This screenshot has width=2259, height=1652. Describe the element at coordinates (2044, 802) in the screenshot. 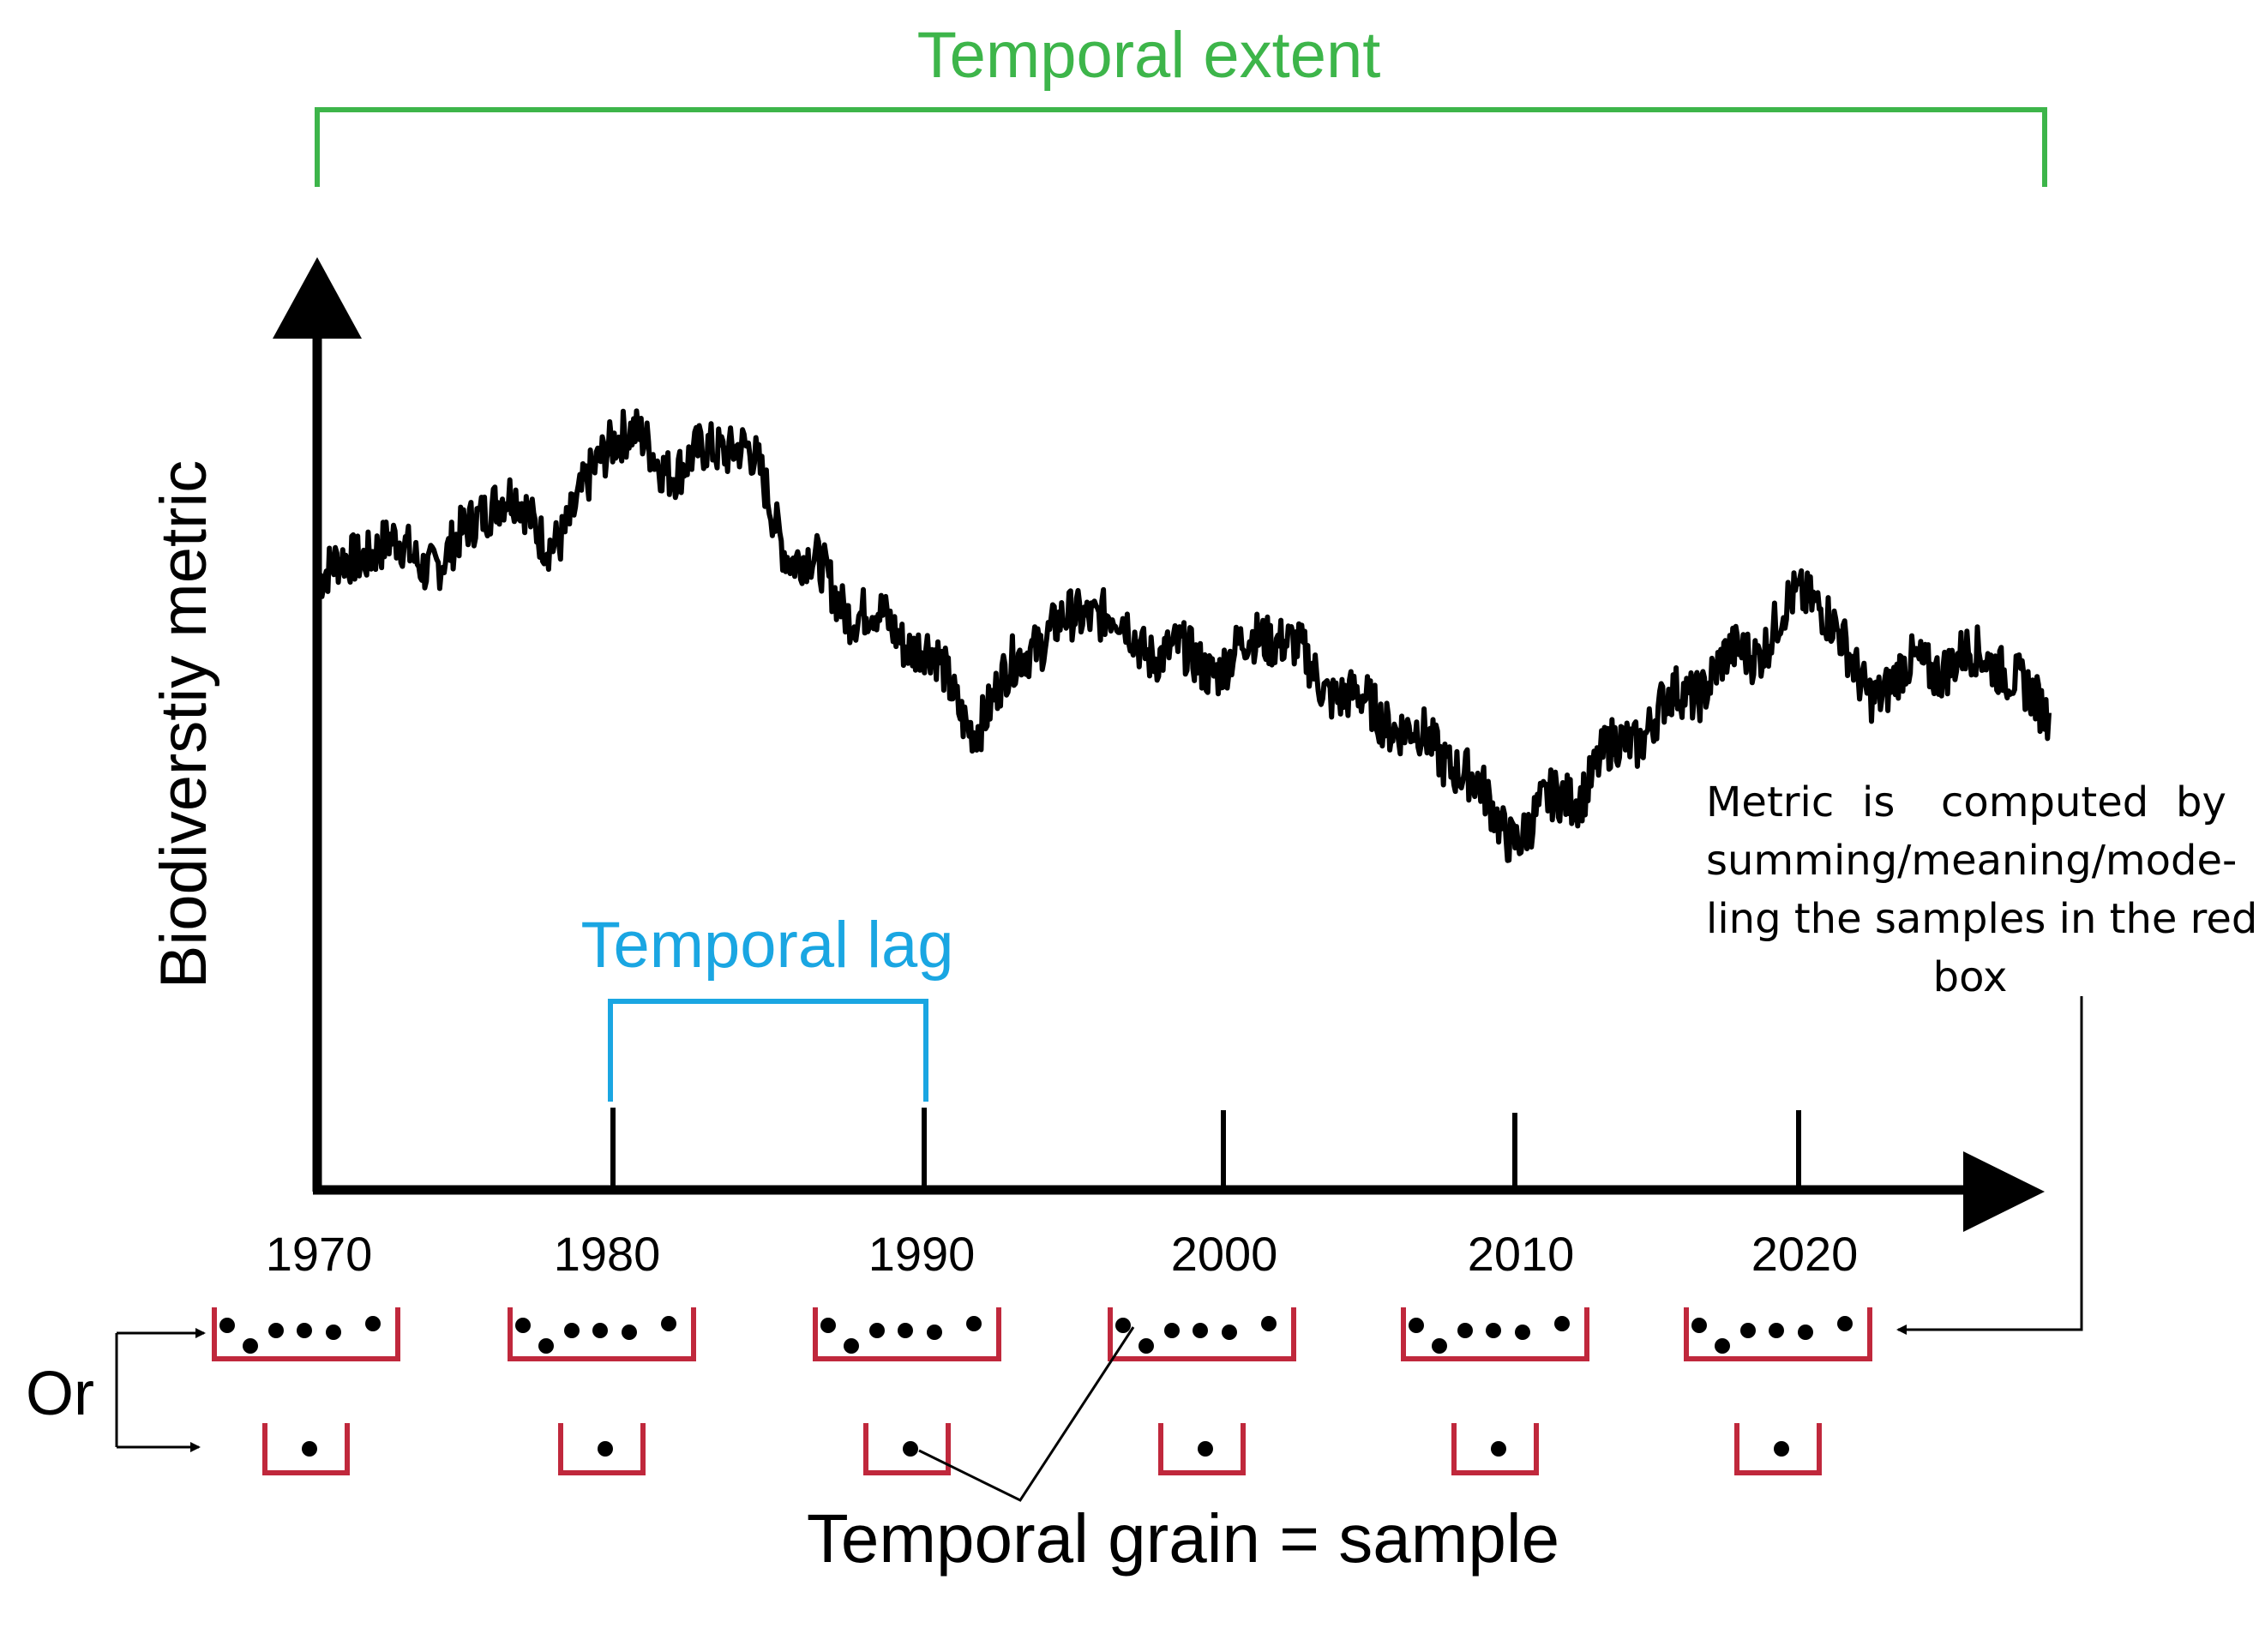

I see `note-word: computed` at that location.